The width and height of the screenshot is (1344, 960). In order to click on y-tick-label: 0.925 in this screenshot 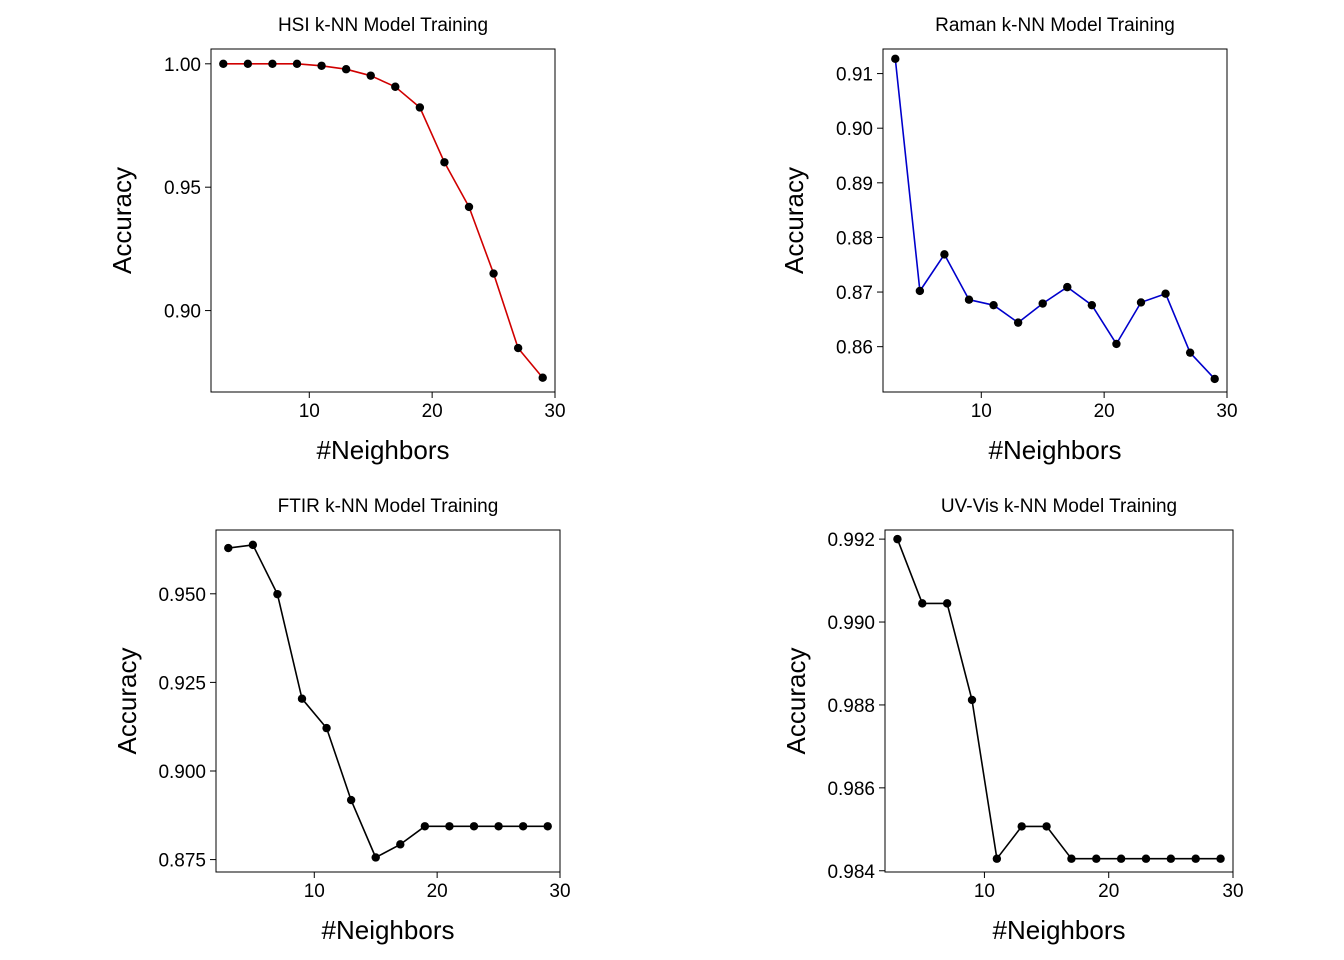, I will do `click(182, 683)`.